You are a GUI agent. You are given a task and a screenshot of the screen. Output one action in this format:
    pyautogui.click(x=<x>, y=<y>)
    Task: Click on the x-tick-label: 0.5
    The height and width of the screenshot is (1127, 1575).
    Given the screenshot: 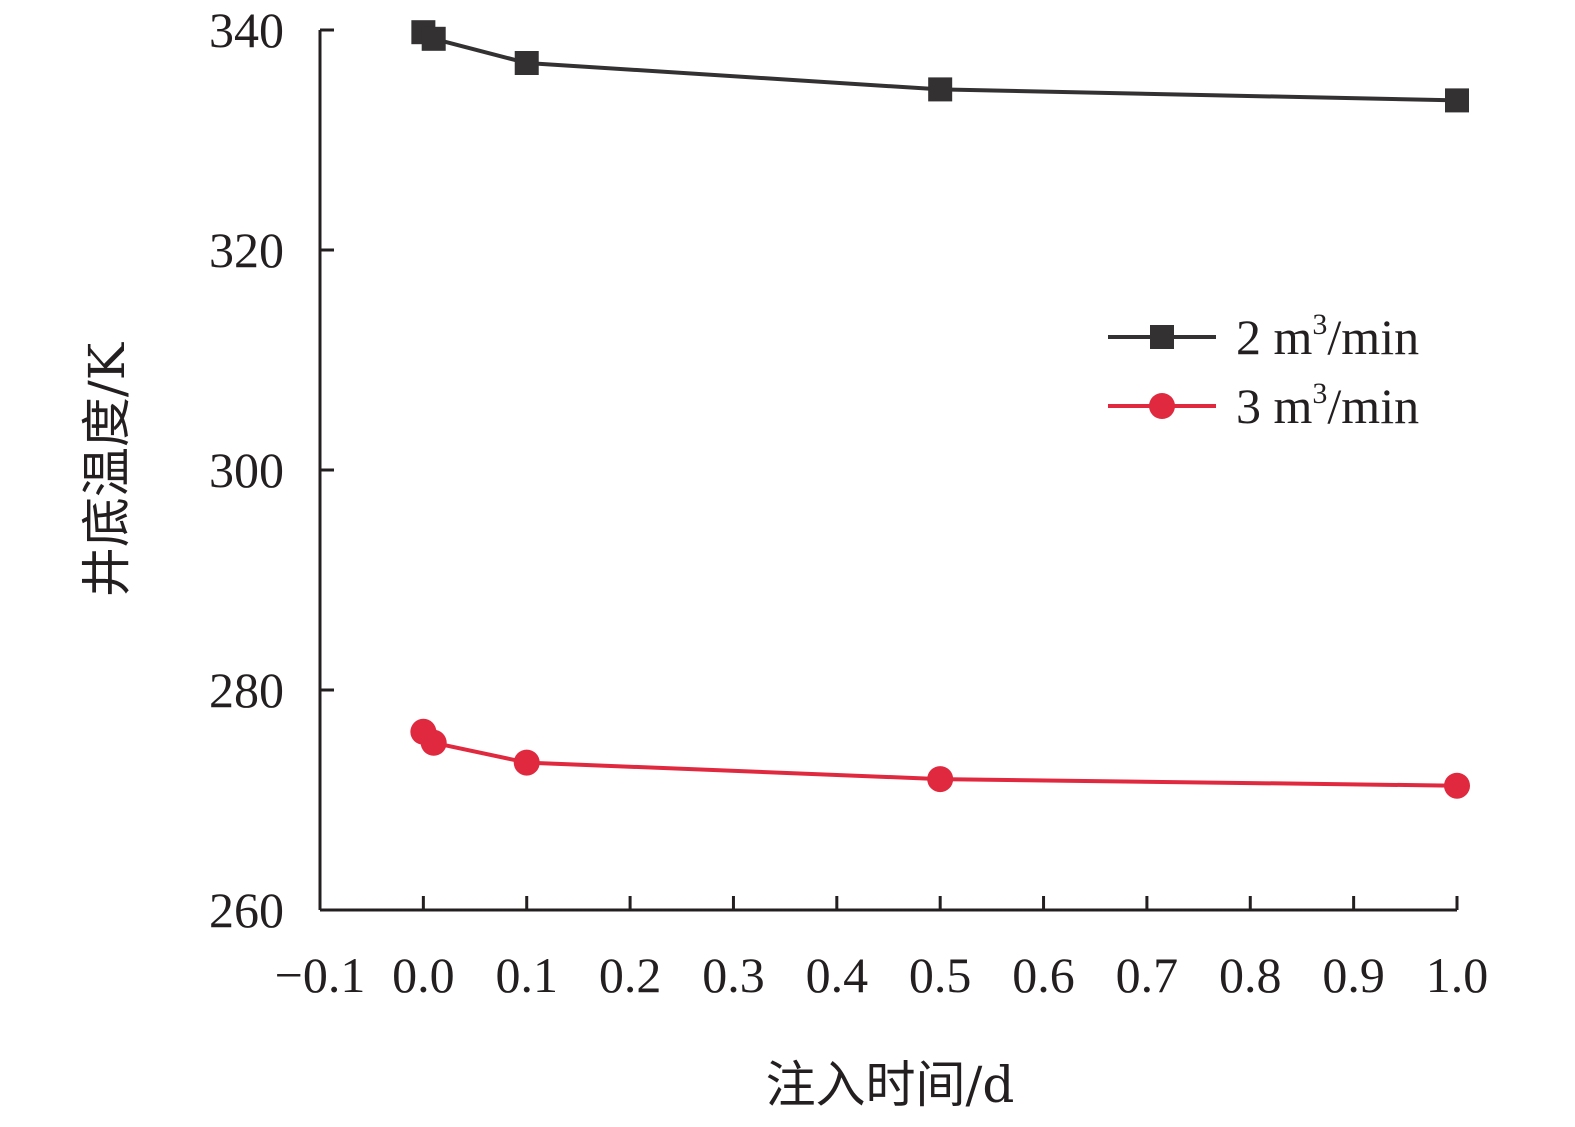 What is the action you would take?
    pyautogui.click(x=940, y=975)
    